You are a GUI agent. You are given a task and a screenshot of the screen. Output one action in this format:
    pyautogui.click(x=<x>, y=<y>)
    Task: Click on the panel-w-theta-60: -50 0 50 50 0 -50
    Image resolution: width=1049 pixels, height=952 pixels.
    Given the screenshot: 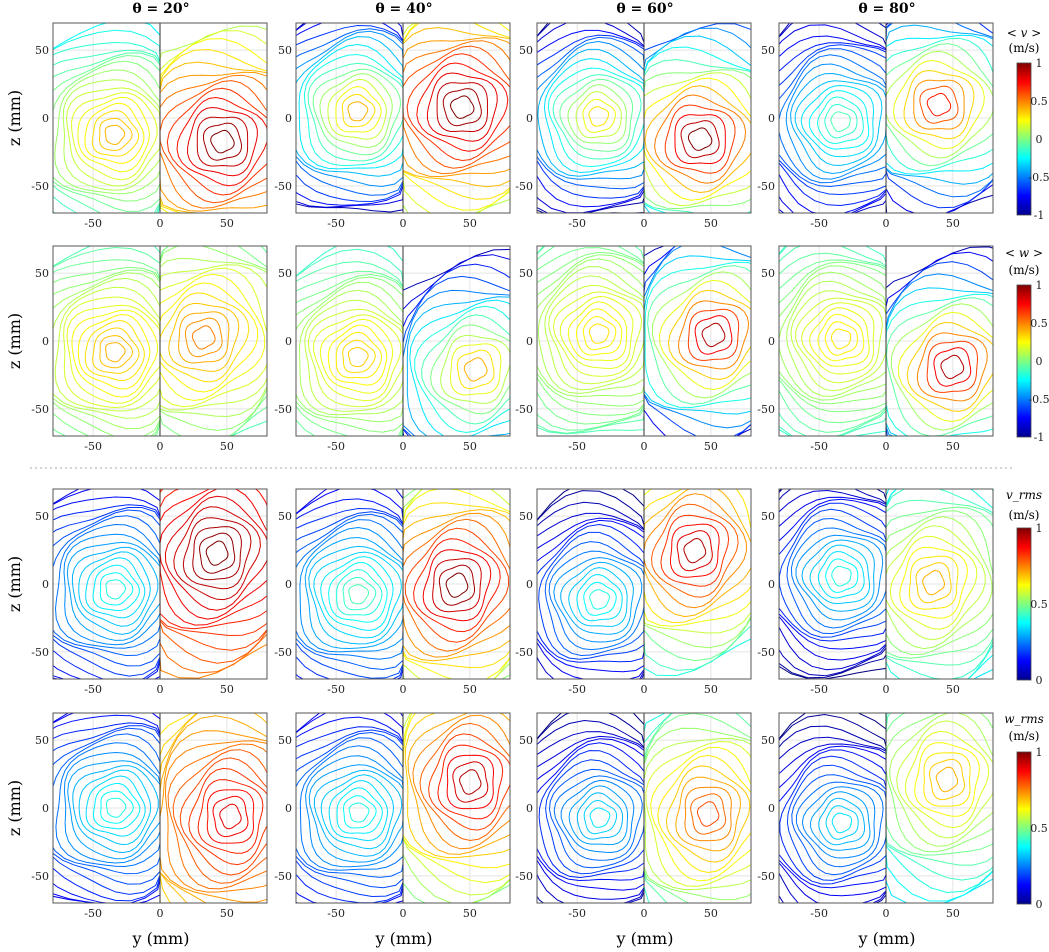 What is the action you would take?
    pyautogui.click(x=633, y=349)
    